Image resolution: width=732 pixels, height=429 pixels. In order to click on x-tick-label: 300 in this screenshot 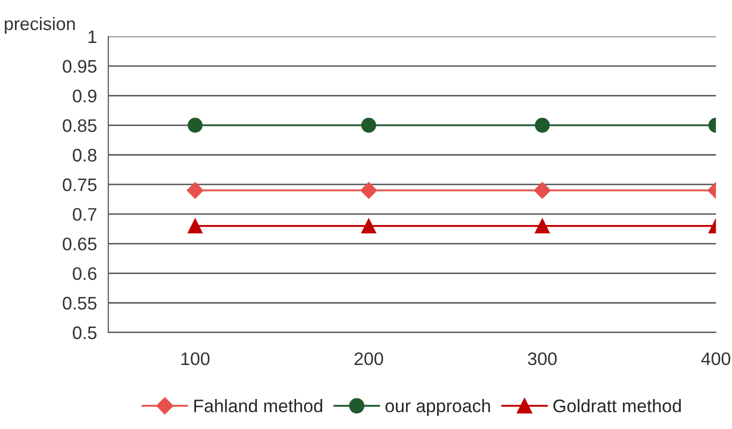, I will do `click(542, 359)`.